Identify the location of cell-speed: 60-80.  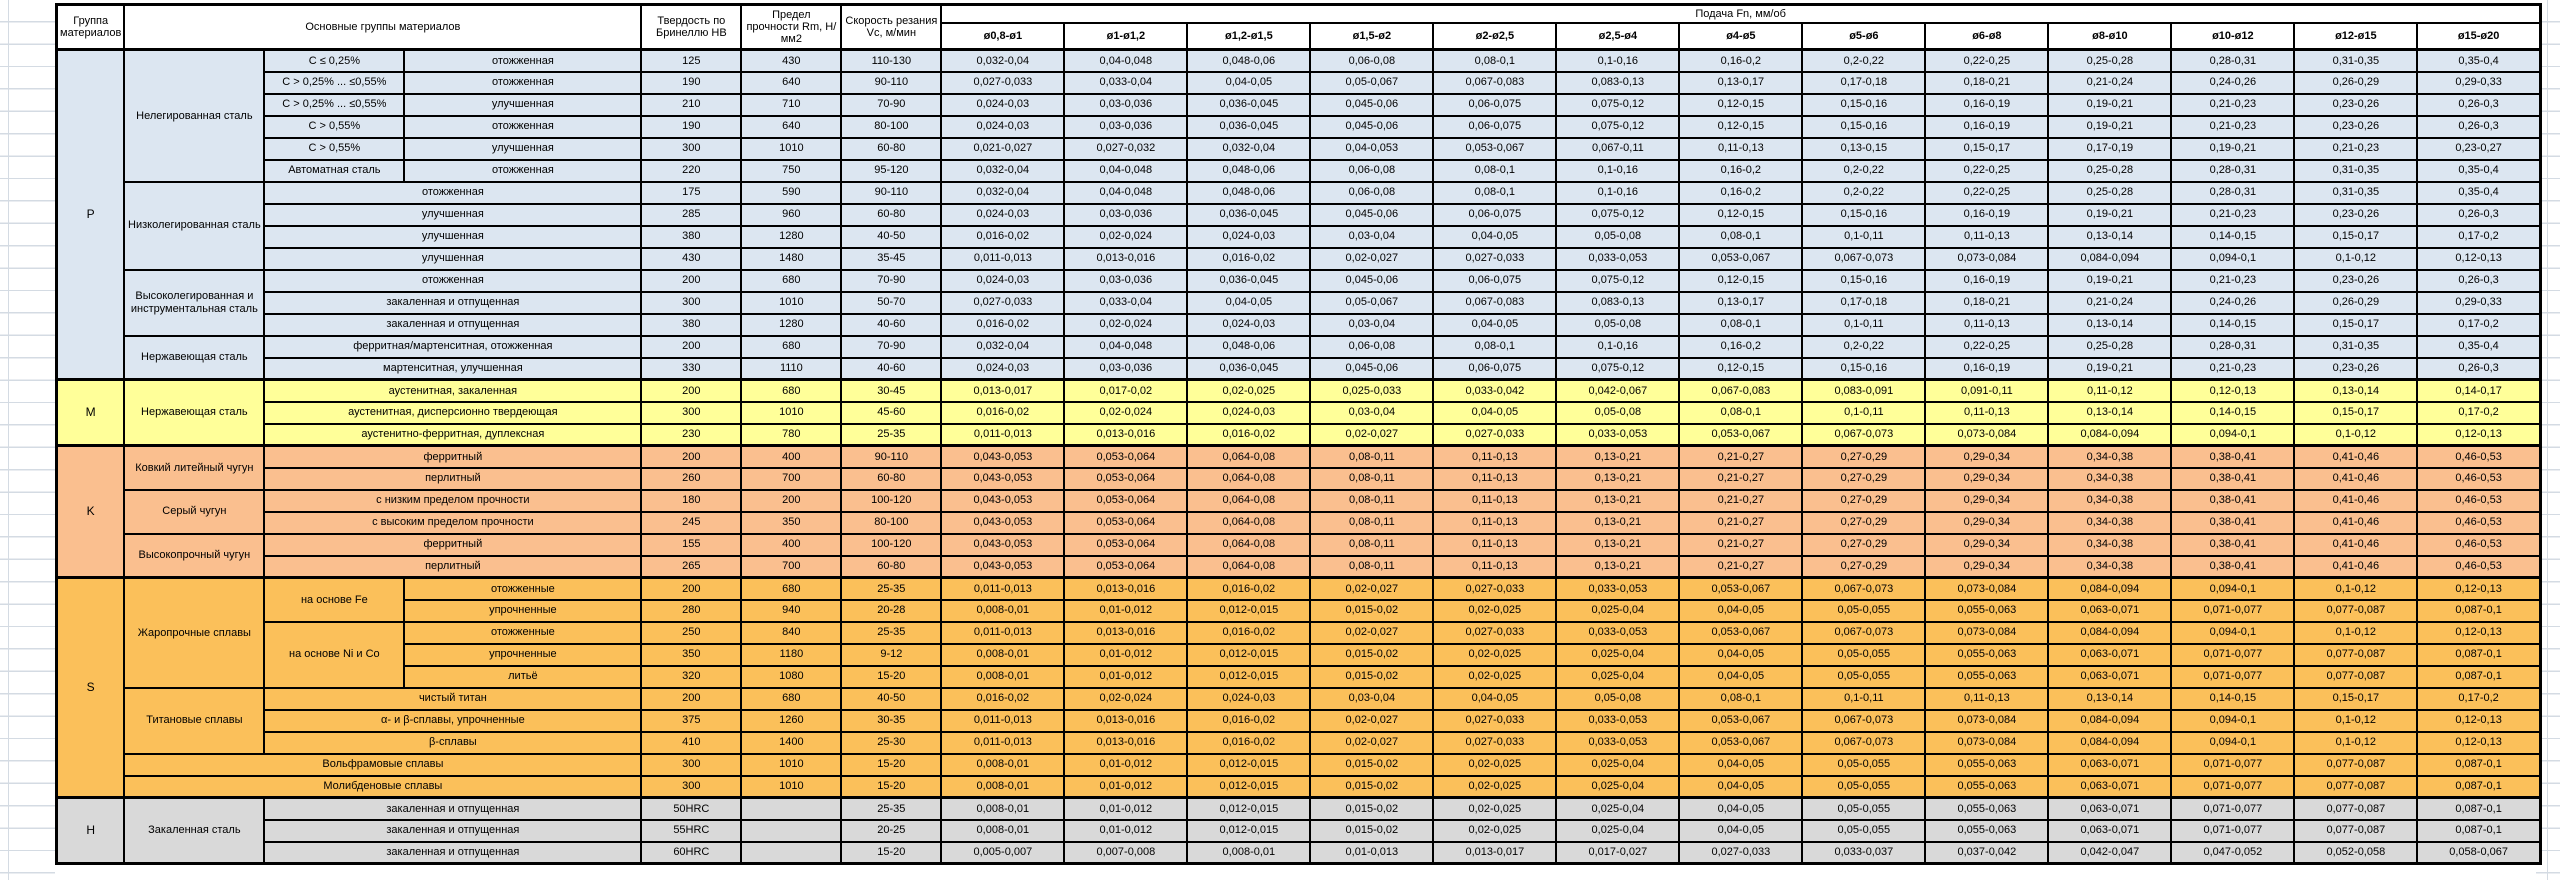
(891, 478).